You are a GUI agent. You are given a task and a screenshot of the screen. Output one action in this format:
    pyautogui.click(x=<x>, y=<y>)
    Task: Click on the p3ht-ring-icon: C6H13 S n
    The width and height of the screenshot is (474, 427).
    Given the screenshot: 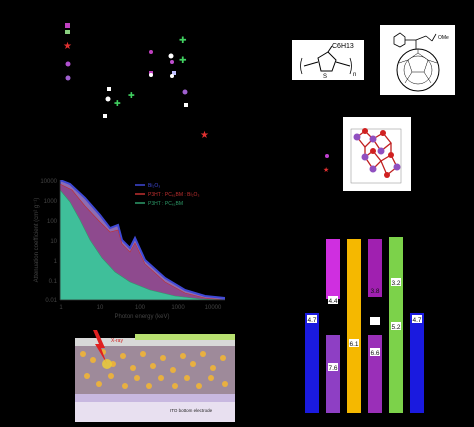 What is the action you would take?
    pyautogui.click(x=328, y=61)
    